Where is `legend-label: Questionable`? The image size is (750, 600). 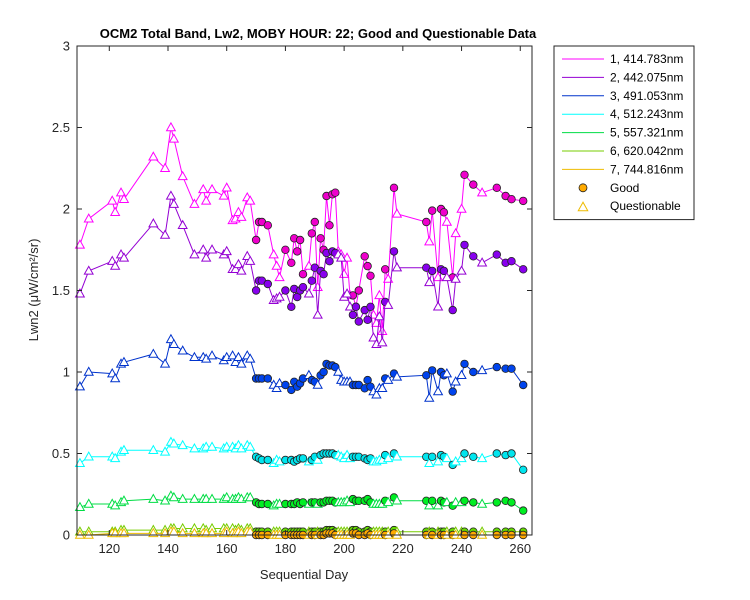
legend-label: Questionable is located at coordinates (645, 206).